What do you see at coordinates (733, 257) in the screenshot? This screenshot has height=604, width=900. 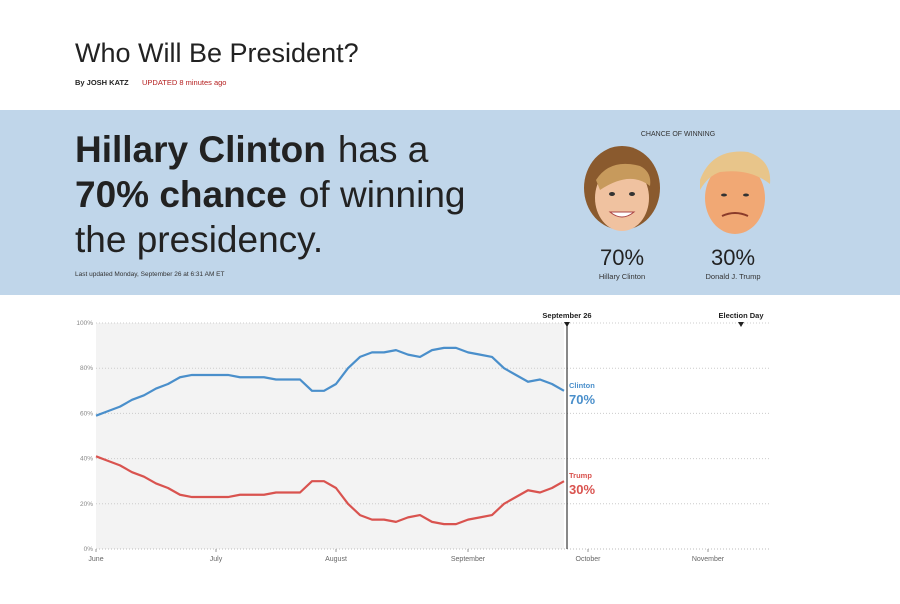 I see `candidate-chance: 30%` at bounding box center [733, 257].